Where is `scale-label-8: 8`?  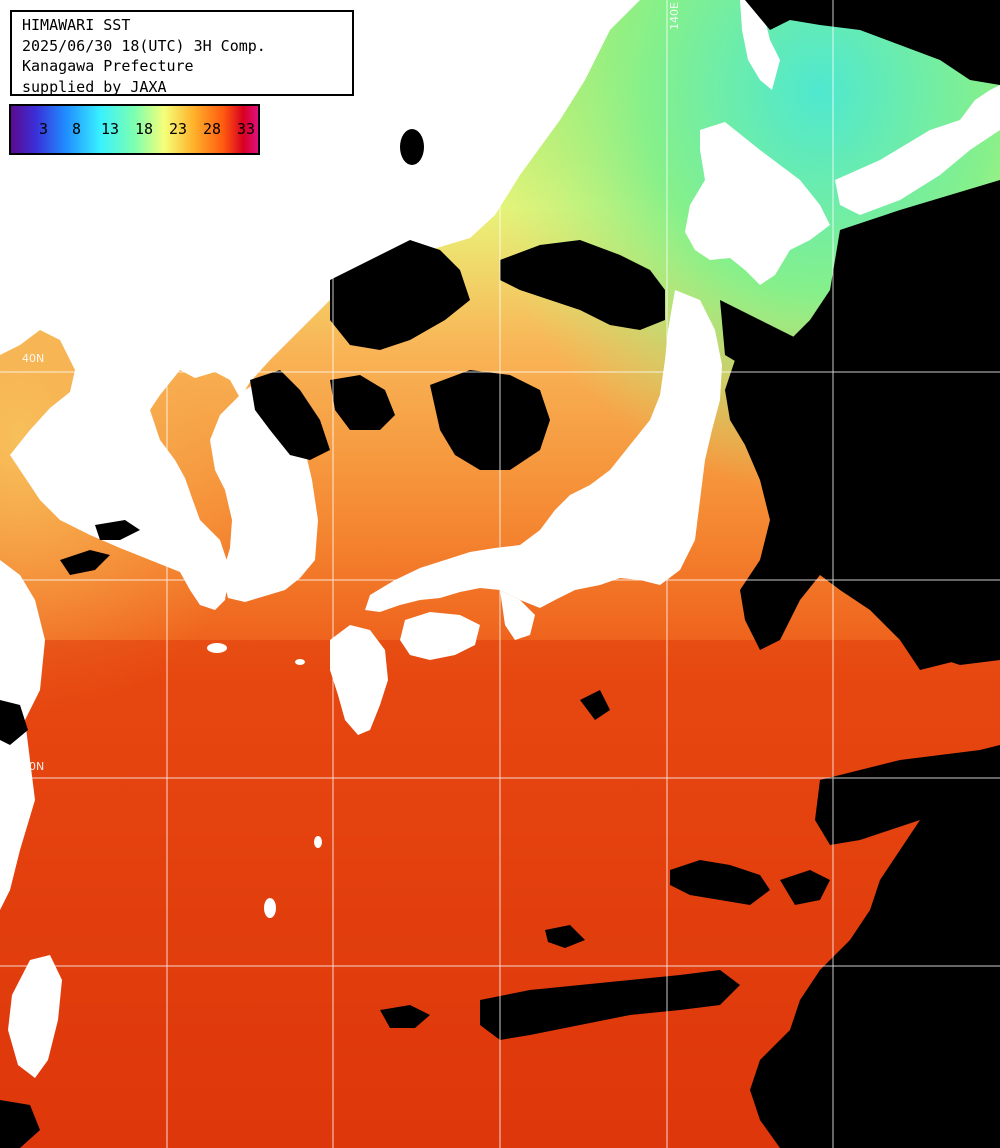
scale-label-8: 8 is located at coordinates (77, 129).